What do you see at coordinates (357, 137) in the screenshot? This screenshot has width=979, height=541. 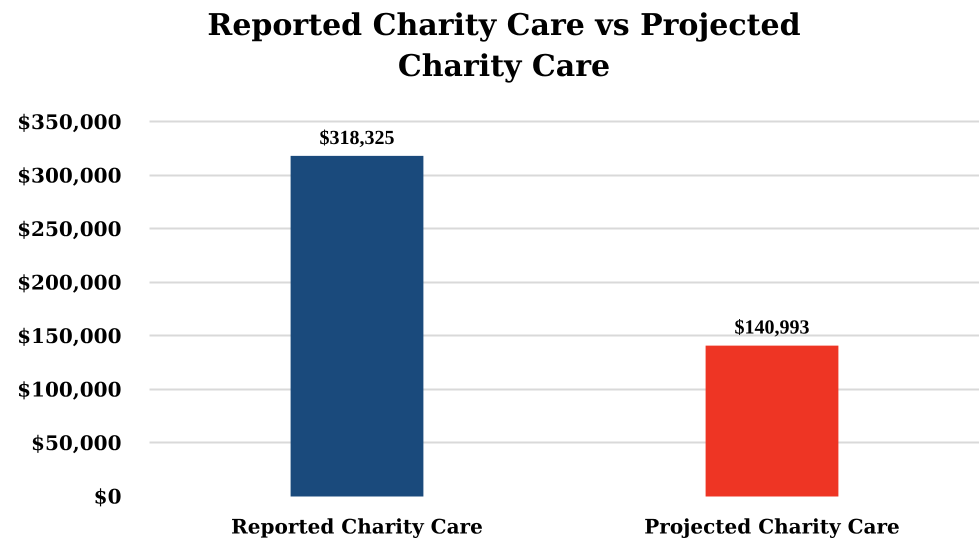 I see `data-label: $318,325` at bounding box center [357, 137].